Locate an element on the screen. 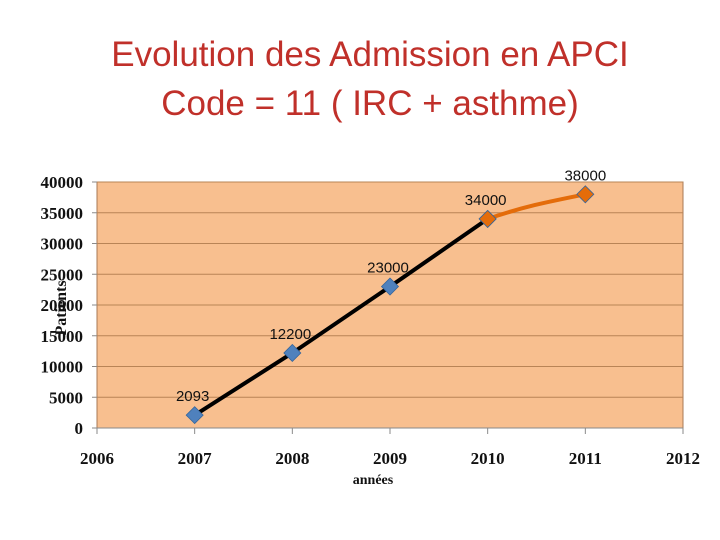 Image resolution: width=720 pixels, height=540 pixels. x-axis-title: années is located at coordinates (373, 480).